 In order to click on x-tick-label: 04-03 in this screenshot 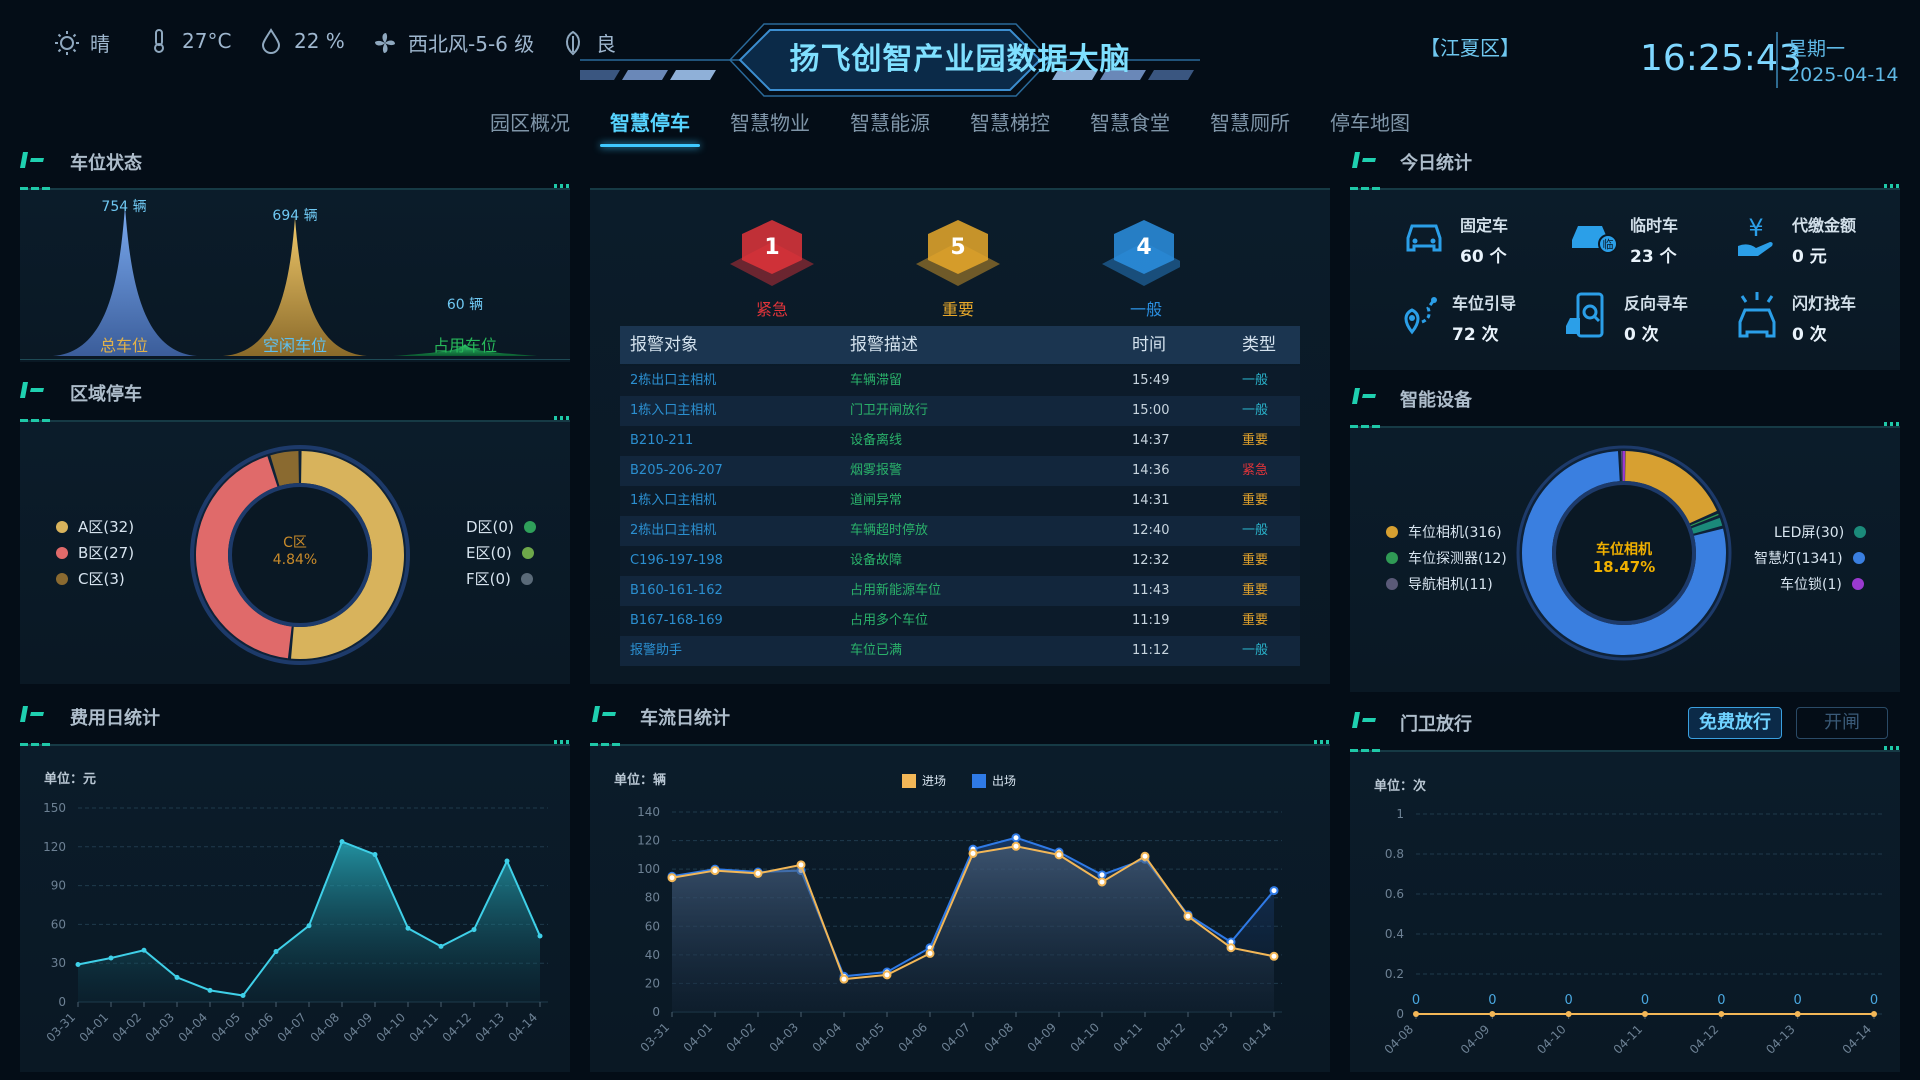, I will do `click(784, 1037)`.